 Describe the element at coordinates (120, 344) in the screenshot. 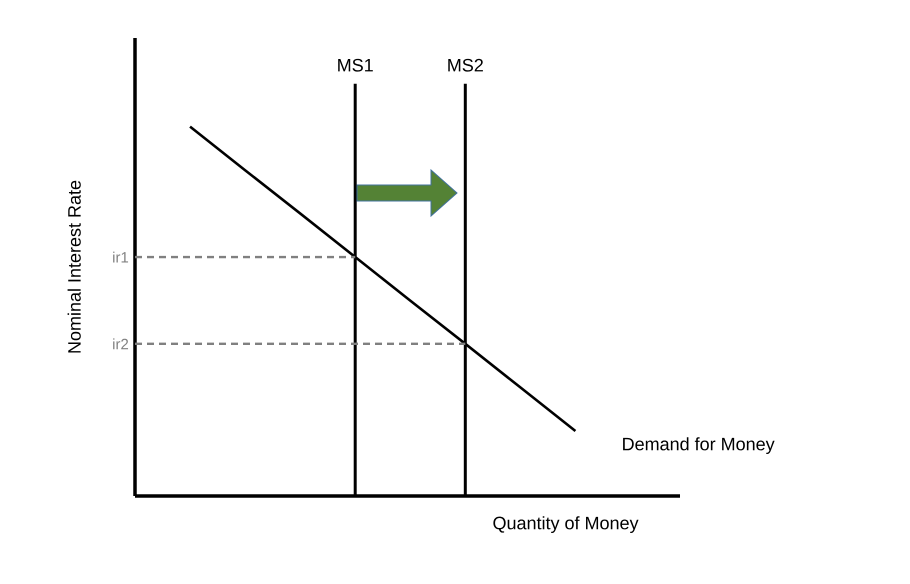

I see `ref-line-label: ir2` at that location.